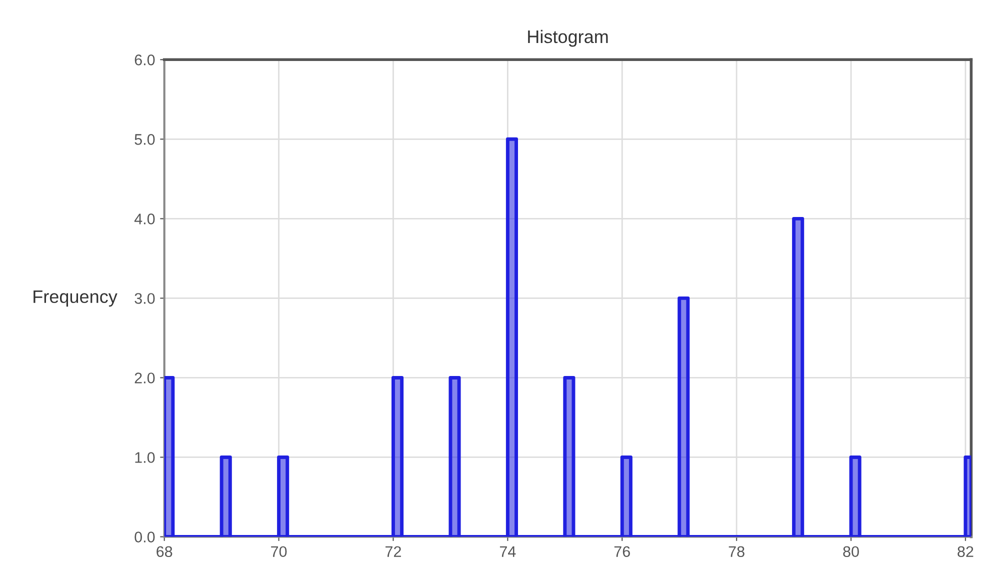 The height and width of the screenshot is (568, 990). What do you see at coordinates (508, 551) in the screenshot?
I see `x-tick-label: 74` at bounding box center [508, 551].